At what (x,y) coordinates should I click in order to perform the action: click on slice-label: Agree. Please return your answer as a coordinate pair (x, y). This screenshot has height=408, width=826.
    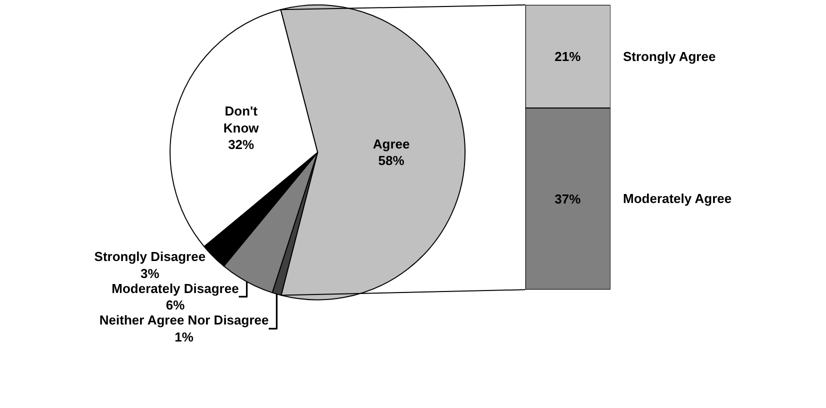
    Looking at the image, I should click on (391, 144).